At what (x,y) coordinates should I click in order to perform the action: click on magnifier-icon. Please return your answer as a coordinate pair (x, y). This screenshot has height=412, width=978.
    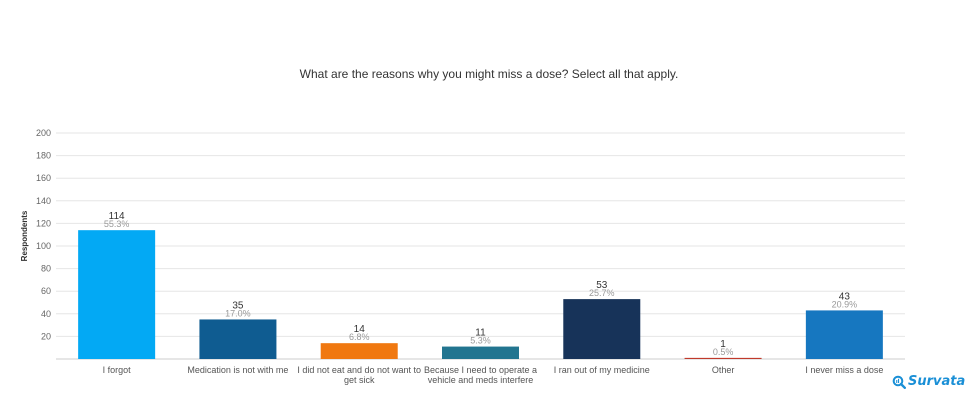
    Looking at the image, I should click on (899, 382).